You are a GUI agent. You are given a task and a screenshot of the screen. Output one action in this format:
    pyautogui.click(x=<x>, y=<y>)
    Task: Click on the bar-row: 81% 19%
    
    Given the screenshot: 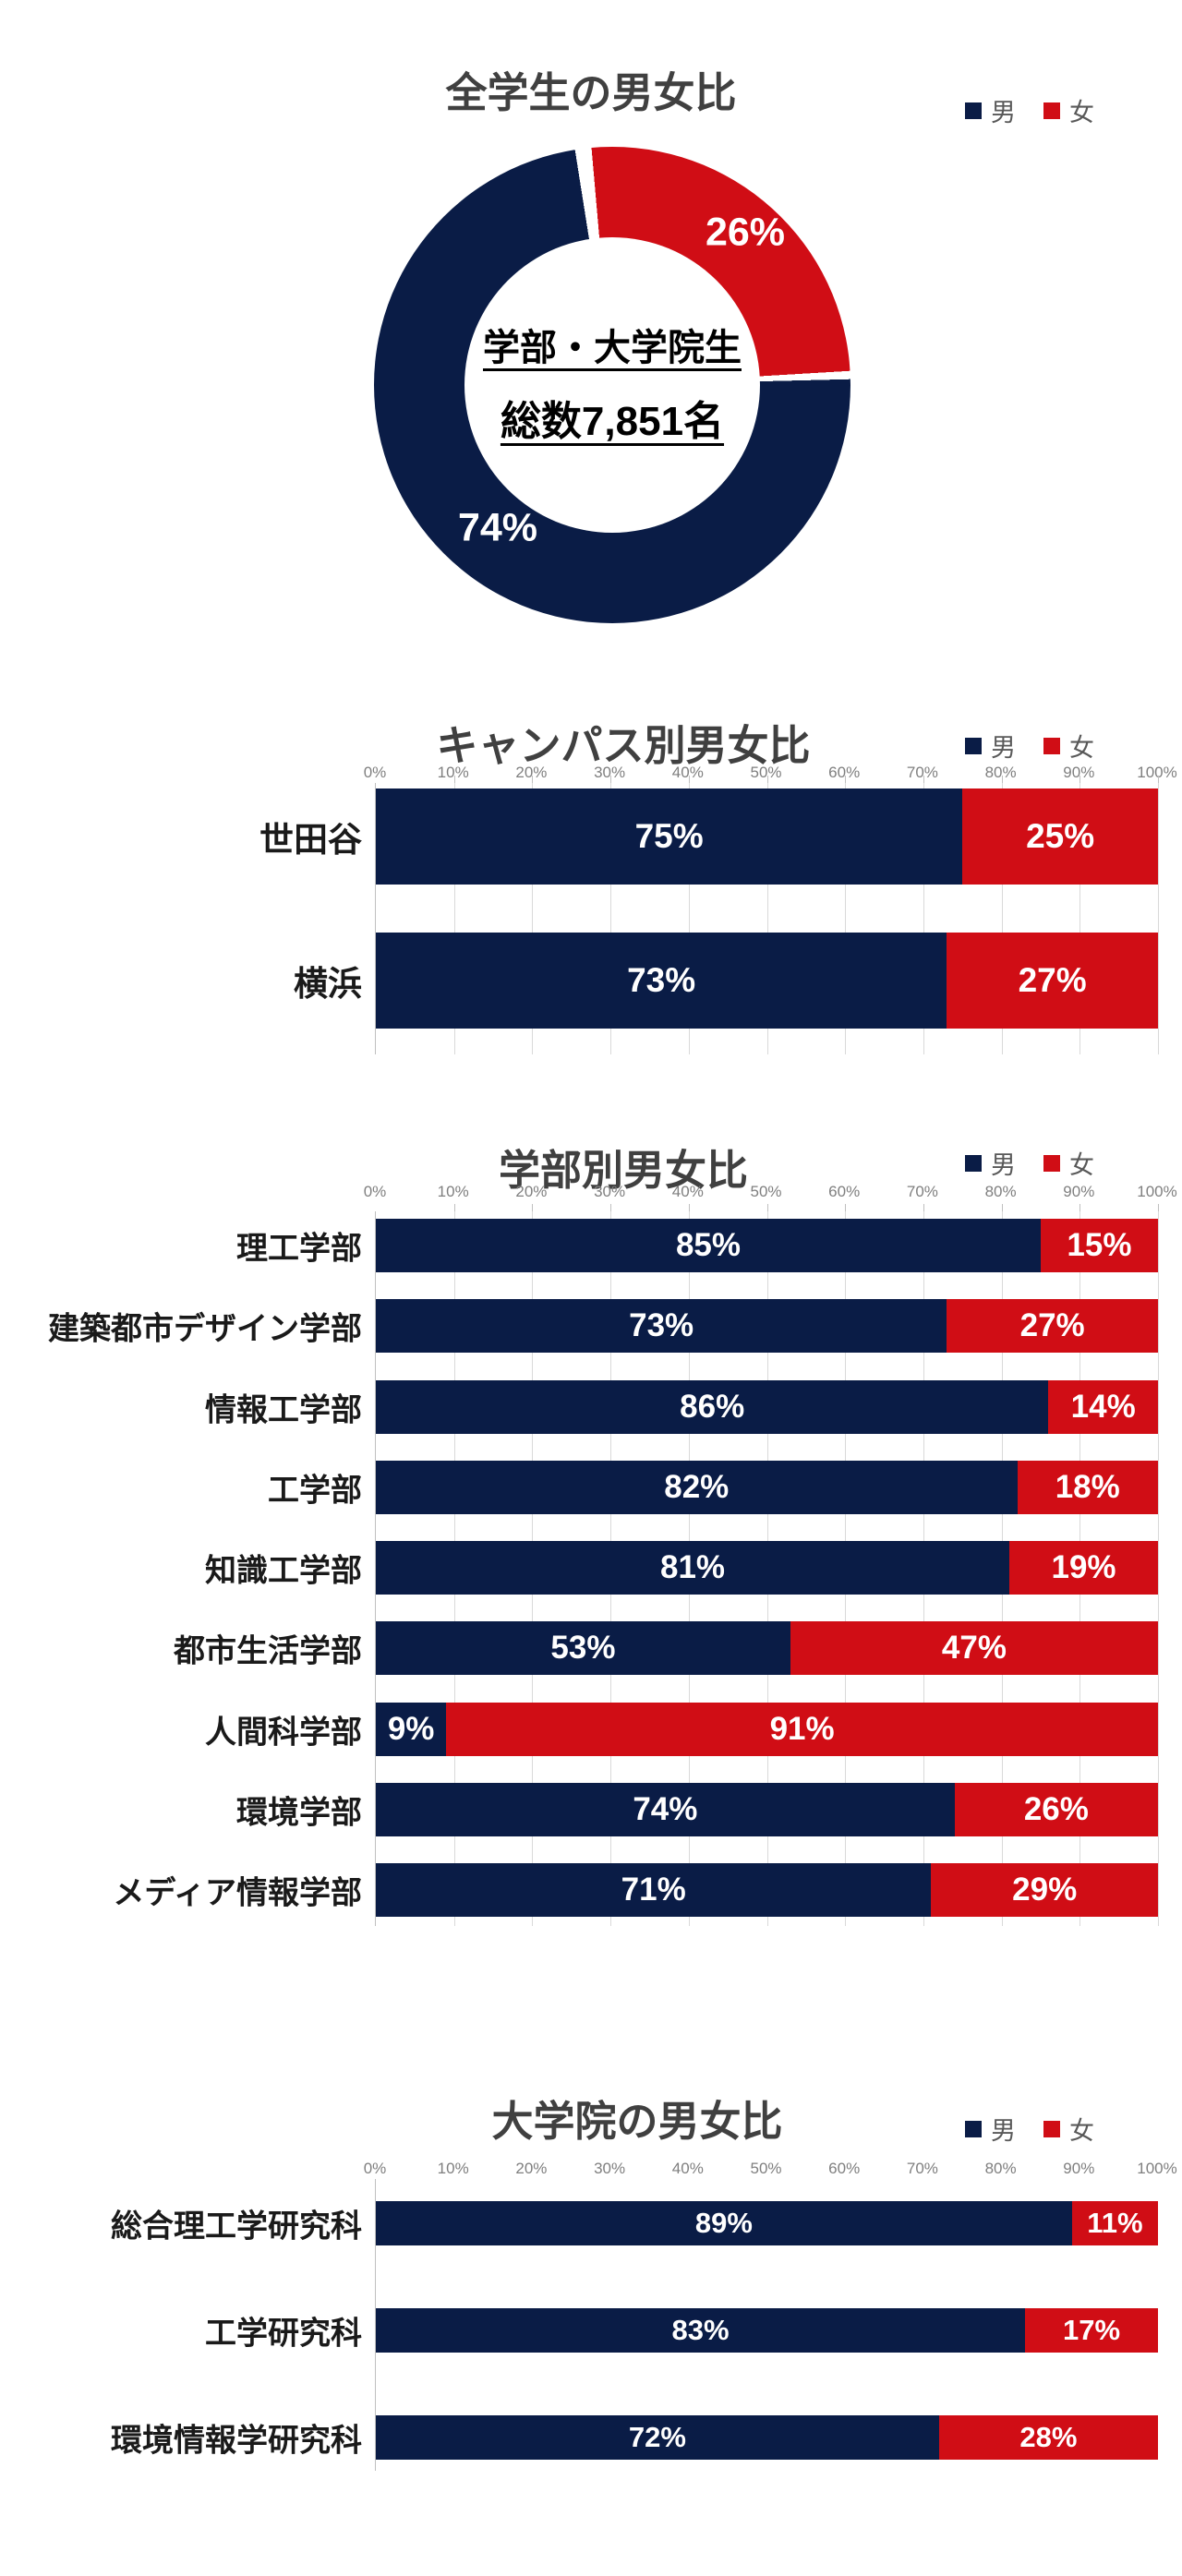 What is the action you would take?
    pyautogui.click(x=767, y=1568)
    